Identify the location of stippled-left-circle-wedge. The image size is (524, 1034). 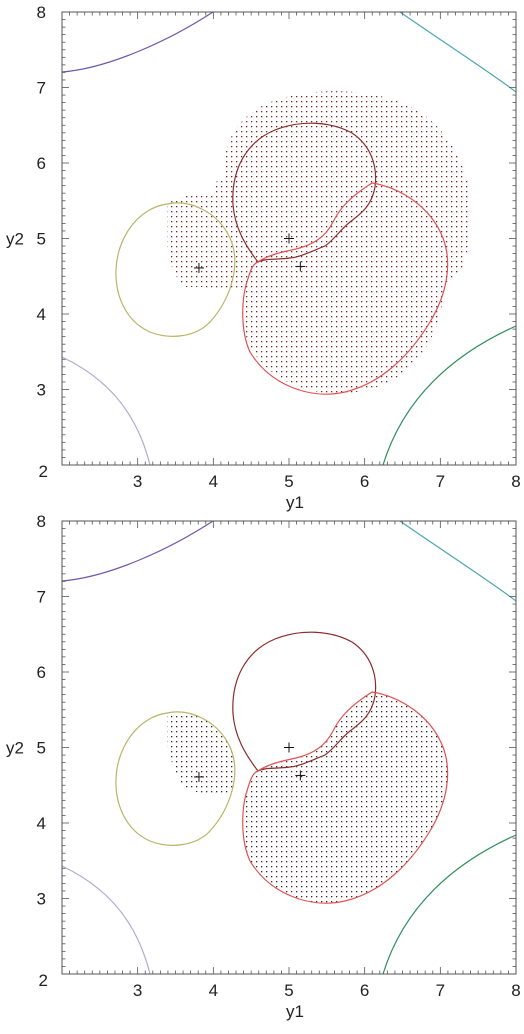
(201, 753).